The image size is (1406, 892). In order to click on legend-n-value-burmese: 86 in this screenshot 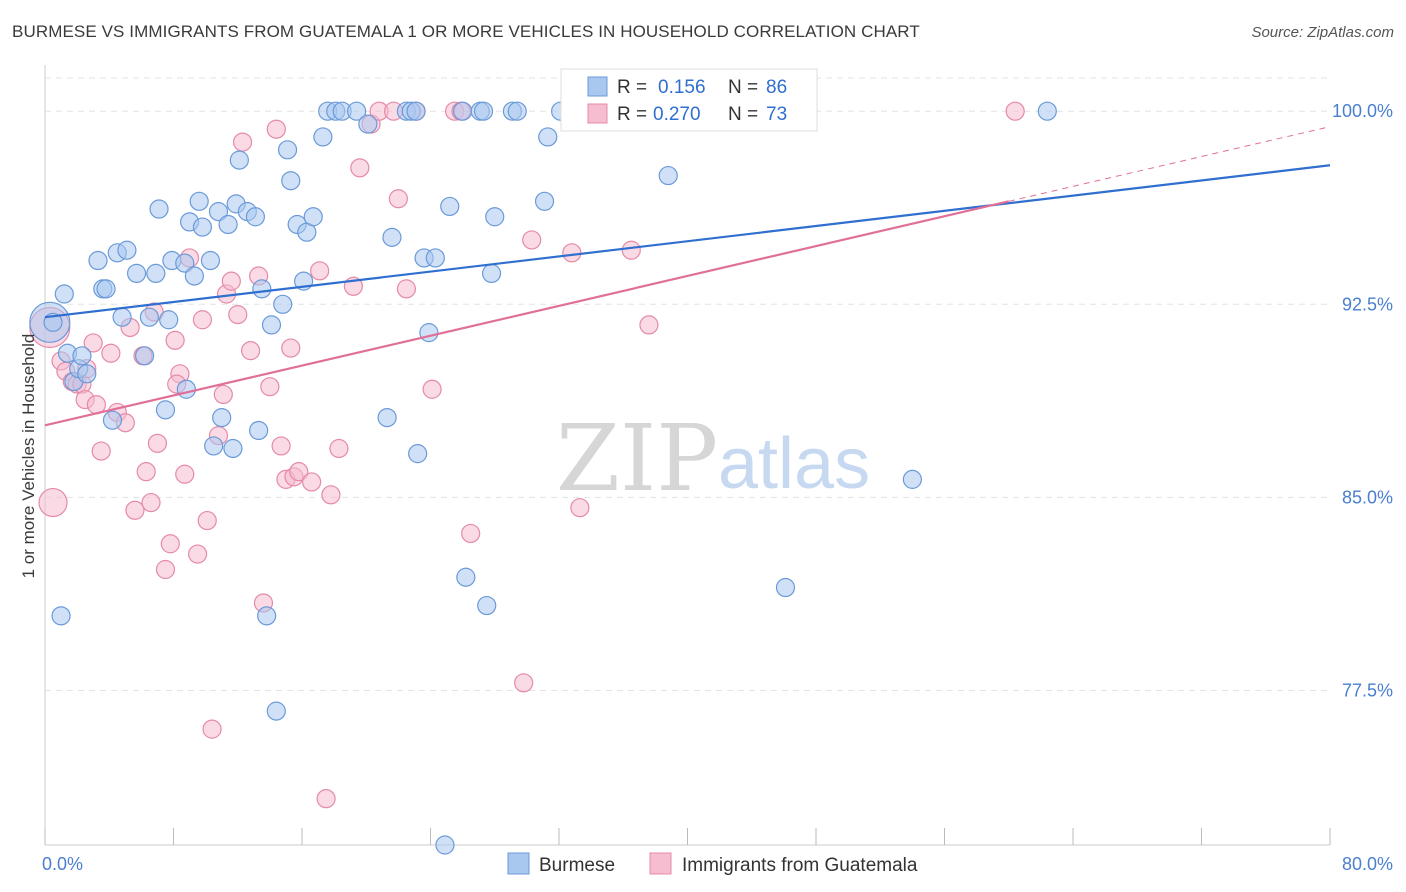, I will do `click(776, 87)`.